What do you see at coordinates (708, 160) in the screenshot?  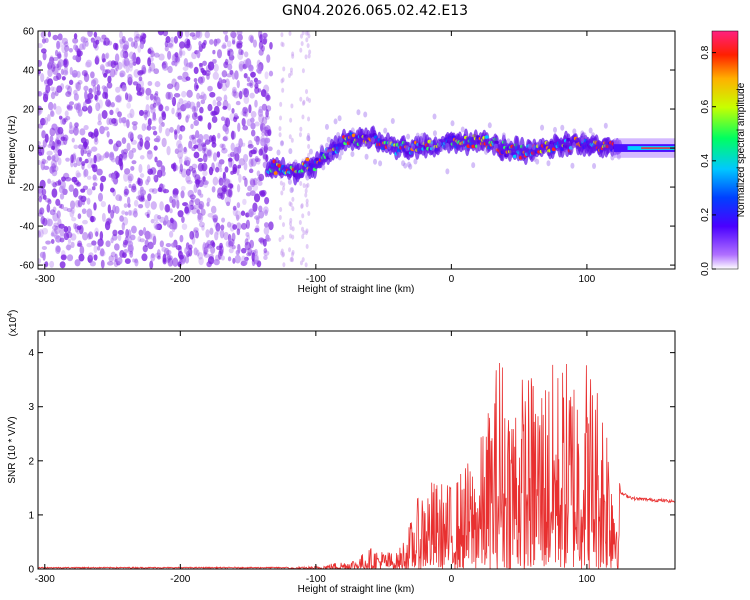 I see `colorbar-ticks: 0.0 0.2 0.4 0.6 0.8` at bounding box center [708, 160].